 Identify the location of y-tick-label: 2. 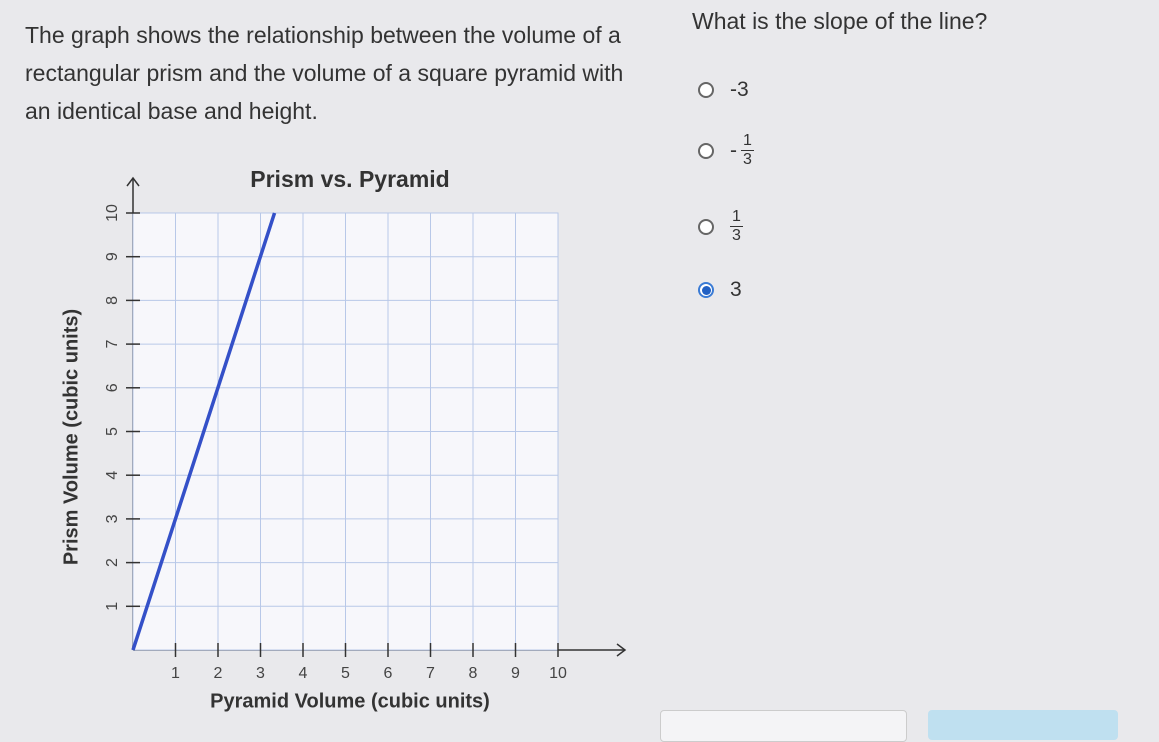
(112, 562).